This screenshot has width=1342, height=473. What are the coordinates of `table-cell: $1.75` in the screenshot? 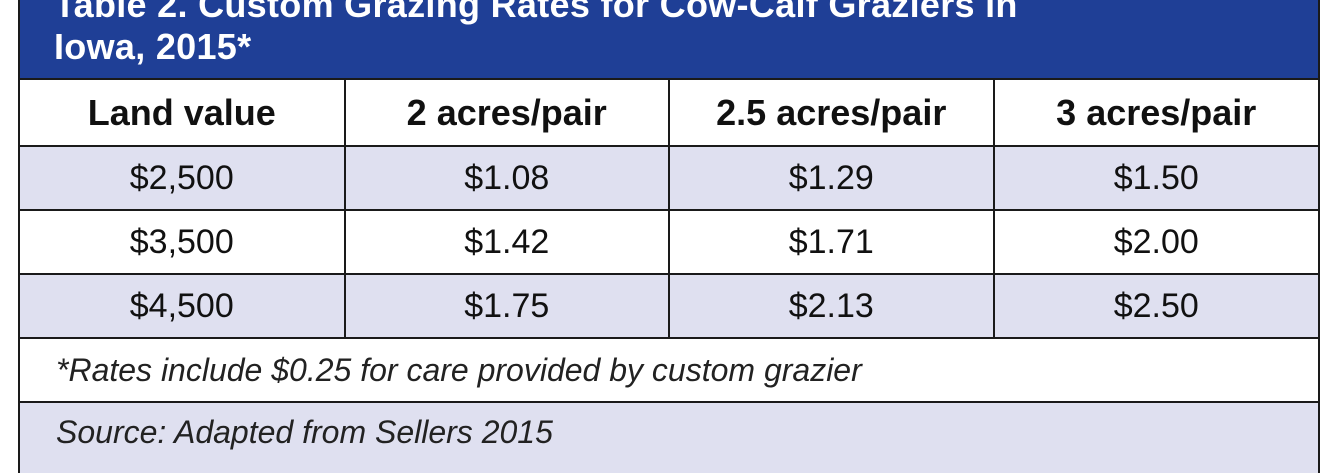 It's located at (507, 306).